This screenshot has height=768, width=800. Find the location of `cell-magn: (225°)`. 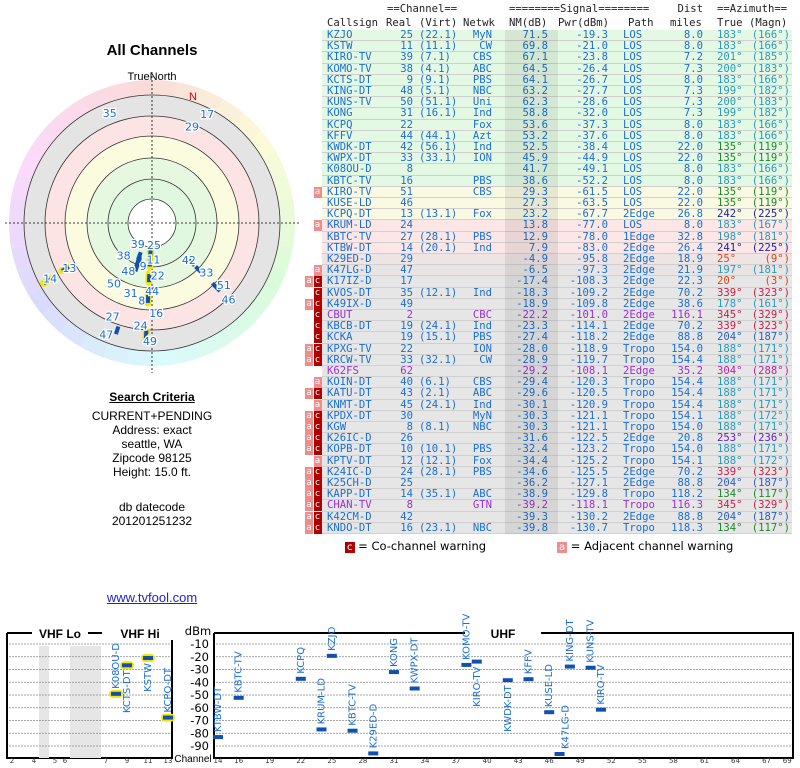

cell-magn: (225°) is located at coordinates (770, 214).